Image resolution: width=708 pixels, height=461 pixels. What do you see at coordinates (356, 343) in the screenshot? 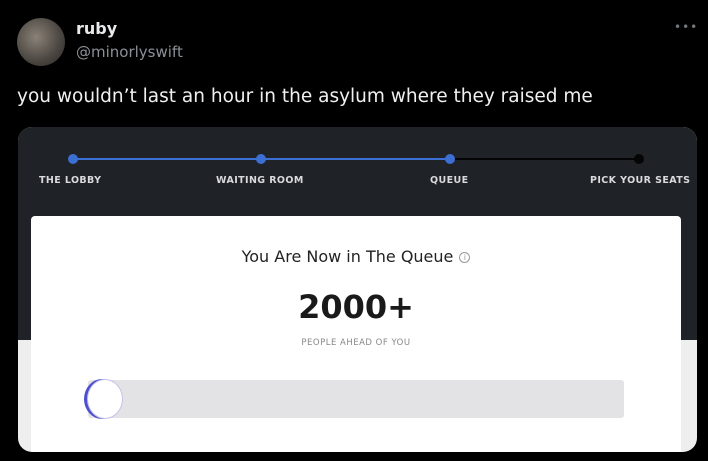
I see `people-ahead-label: PEOPLE AHEAD OF YOU` at bounding box center [356, 343].